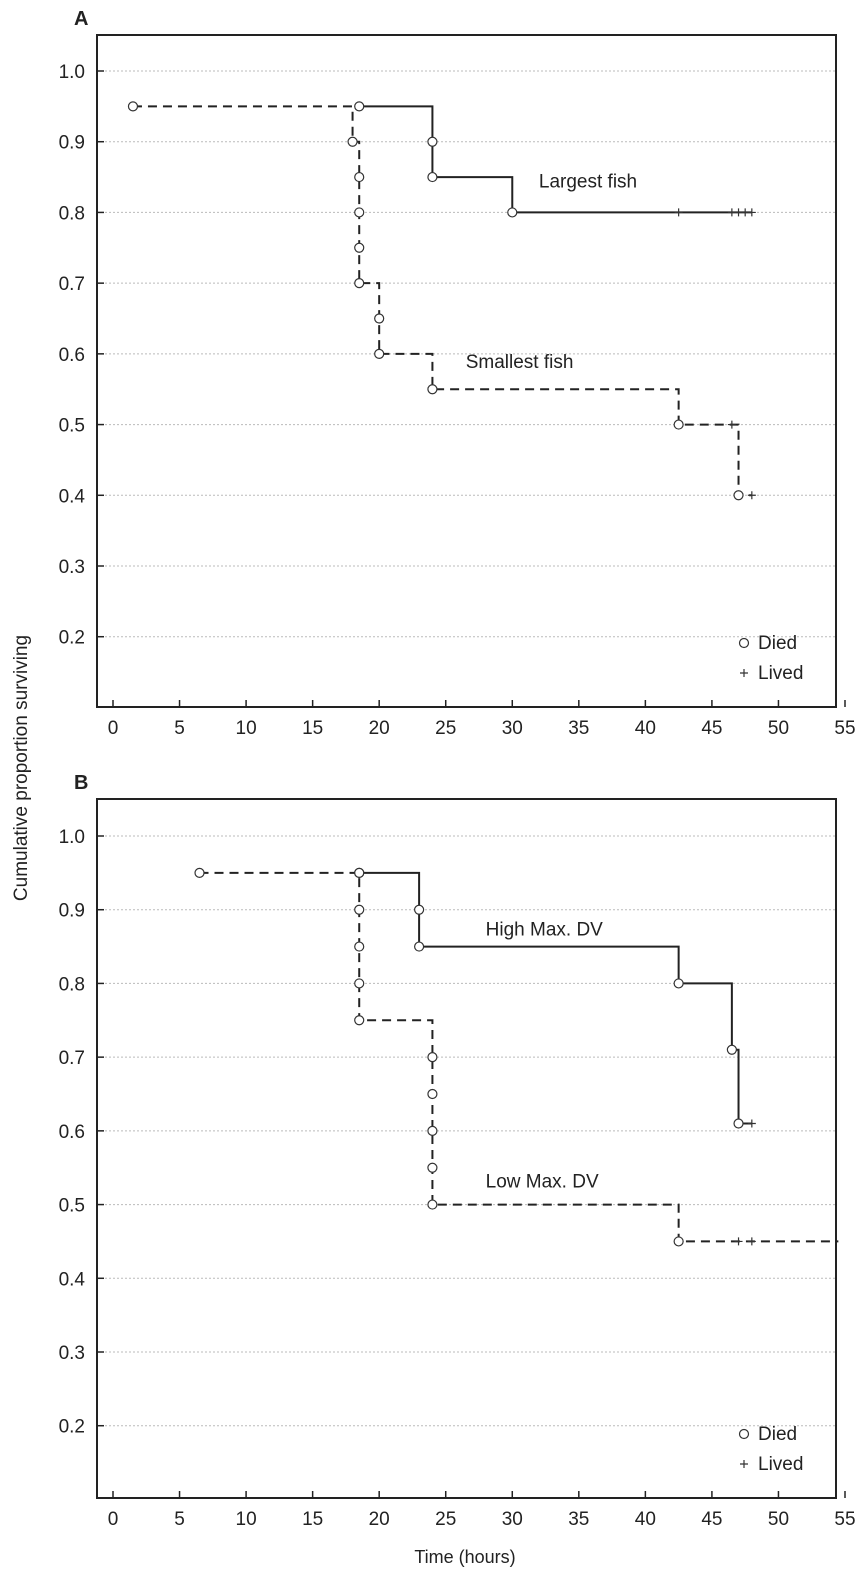 The width and height of the screenshot is (865, 1579). I want to click on x-axis-label: Time (hours), so click(464, 1557).